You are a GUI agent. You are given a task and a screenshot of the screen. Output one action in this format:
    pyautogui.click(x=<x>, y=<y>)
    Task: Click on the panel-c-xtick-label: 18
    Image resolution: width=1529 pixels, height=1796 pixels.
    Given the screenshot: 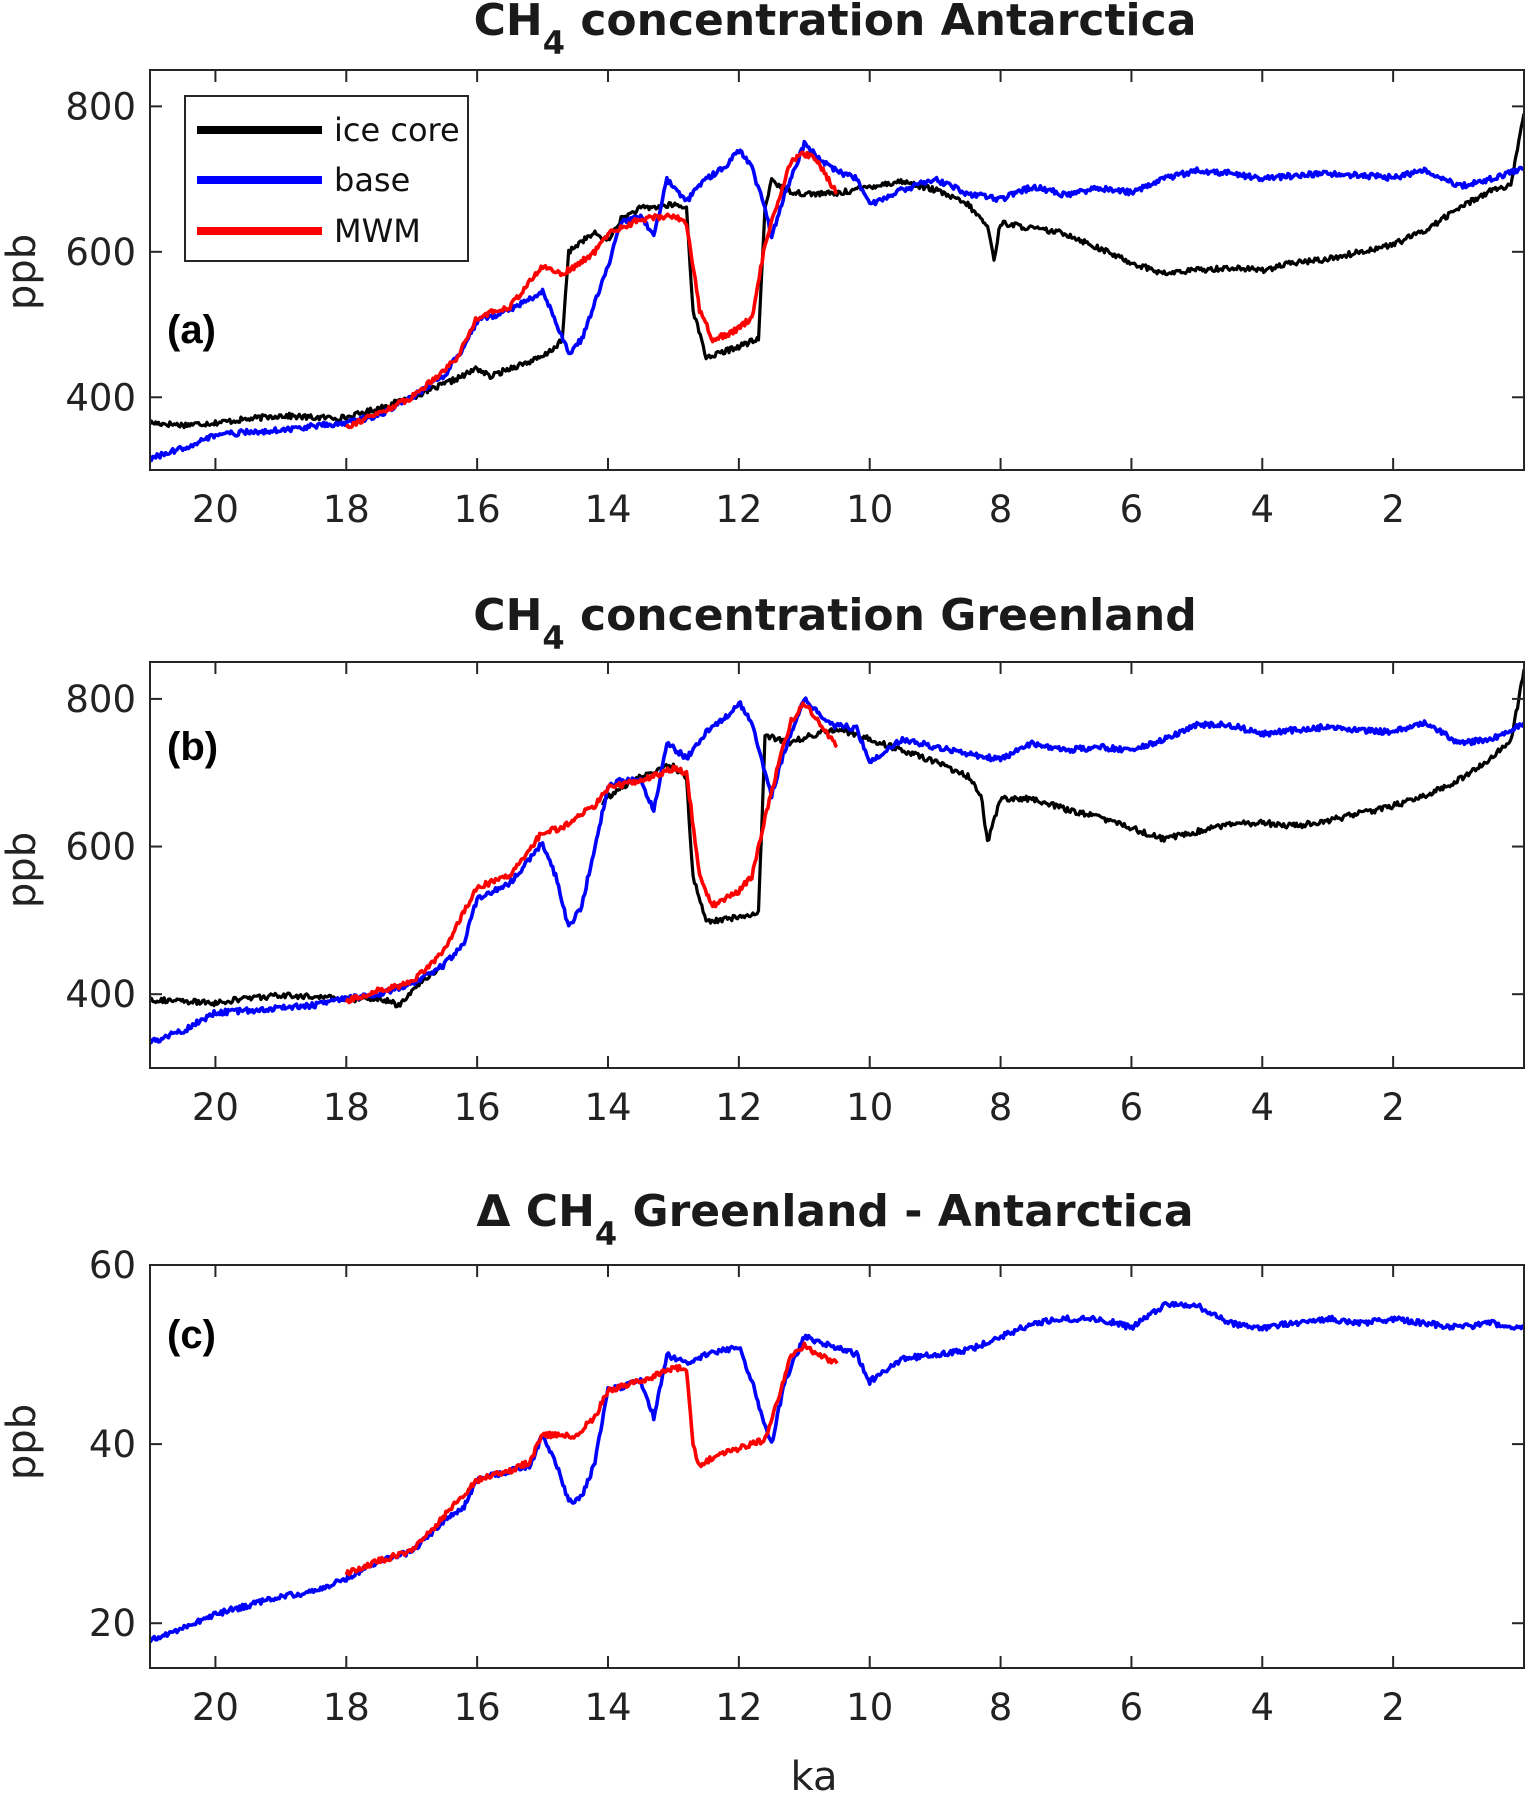 What is the action you would take?
    pyautogui.click(x=346, y=1707)
    